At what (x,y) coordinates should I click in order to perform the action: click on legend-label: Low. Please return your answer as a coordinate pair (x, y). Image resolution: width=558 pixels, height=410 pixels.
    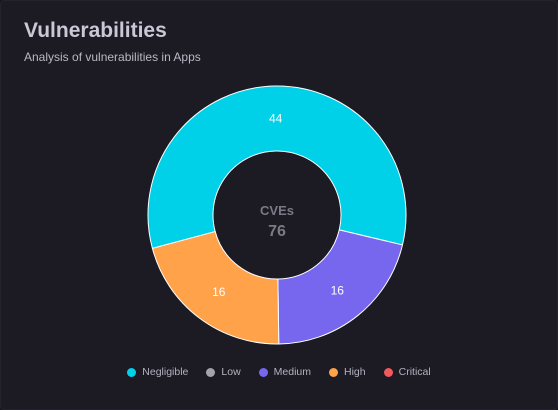
    Looking at the image, I should click on (231, 372).